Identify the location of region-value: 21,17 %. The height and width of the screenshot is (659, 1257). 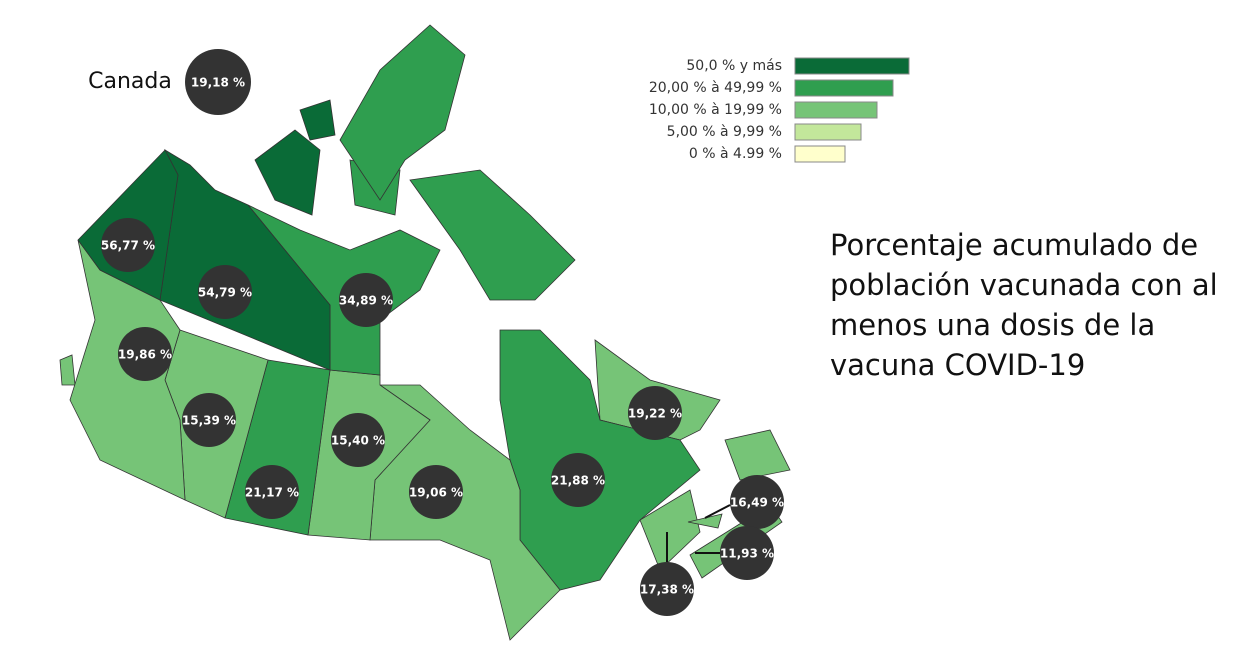
(272, 493).